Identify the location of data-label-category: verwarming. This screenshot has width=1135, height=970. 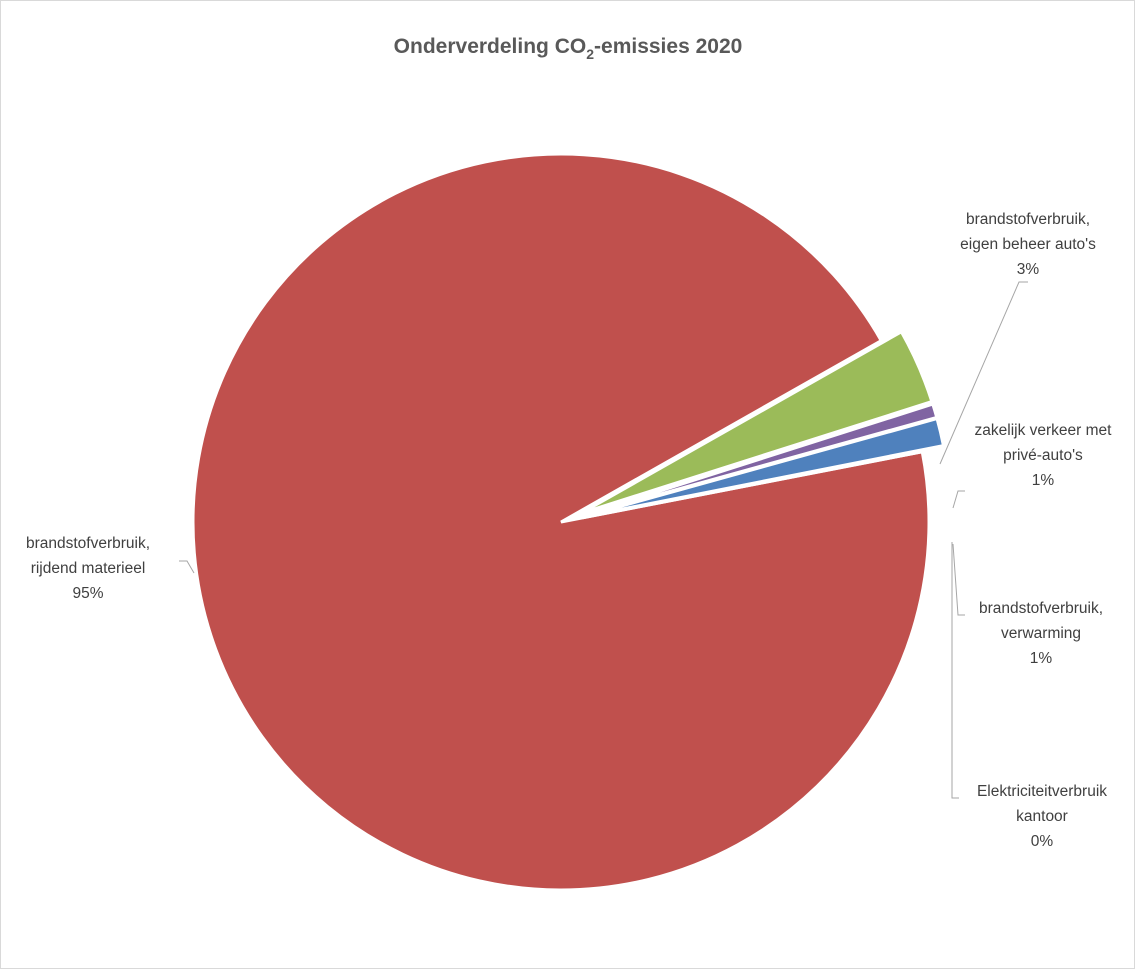
(1041, 633).